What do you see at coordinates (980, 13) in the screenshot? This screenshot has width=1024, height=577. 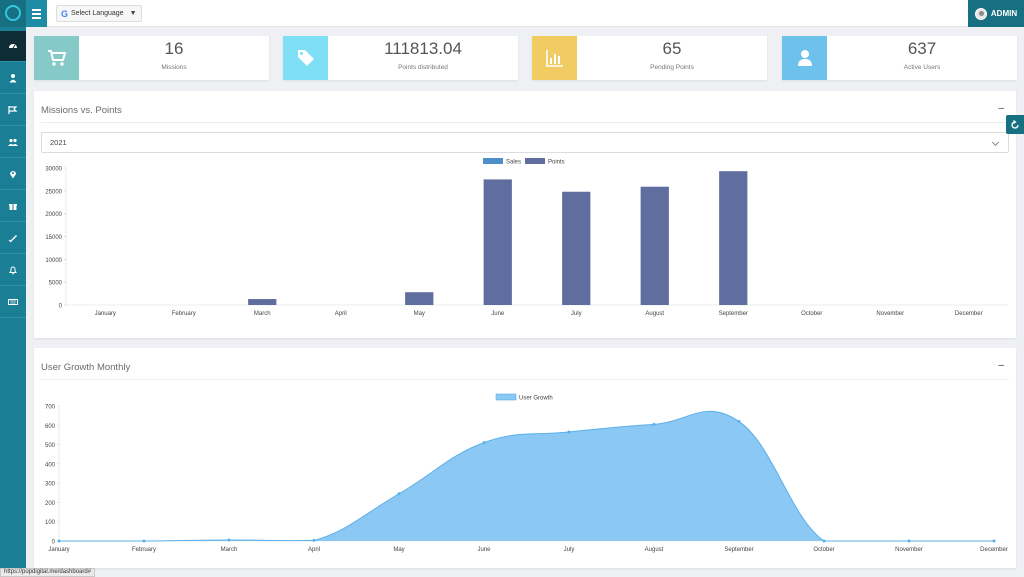 I see `avatar` at bounding box center [980, 13].